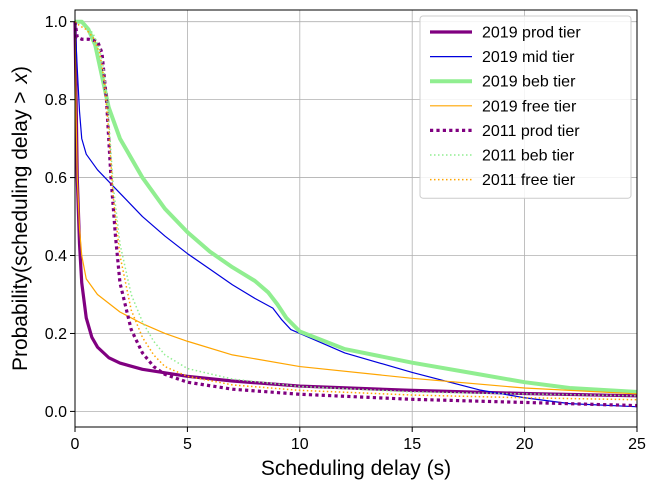  Describe the element at coordinates (56, 22) in the screenshot. I see `y-tick-label: 1.0` at that location.